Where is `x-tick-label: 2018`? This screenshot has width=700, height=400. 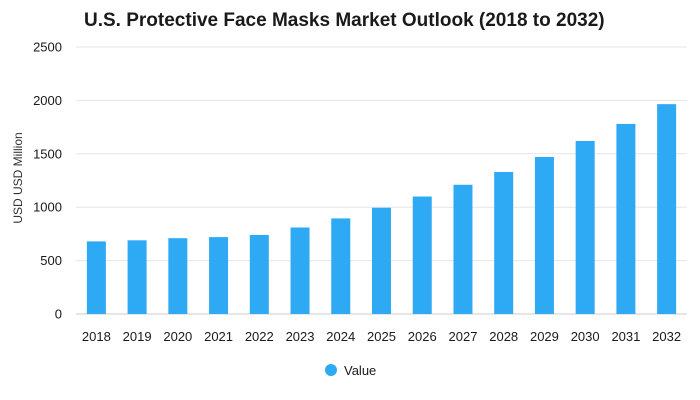 x-tick-label: 2018 is located at coordinates (96, 336).